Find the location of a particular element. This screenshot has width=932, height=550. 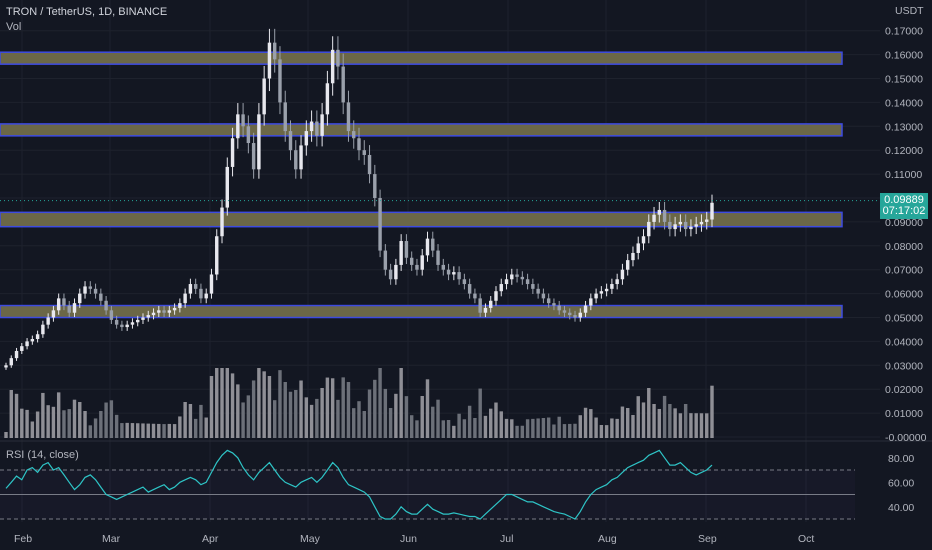

y-tick-label: 0.14000 is located at coordinates (904, 103).